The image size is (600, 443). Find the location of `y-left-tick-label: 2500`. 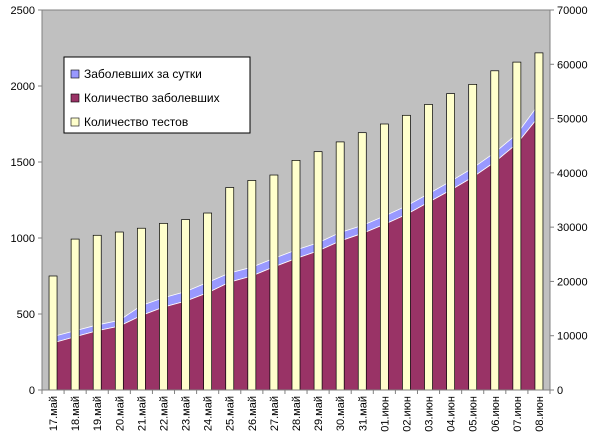

y-left-tick-label: 2500 is located at coordinates (23, 11).